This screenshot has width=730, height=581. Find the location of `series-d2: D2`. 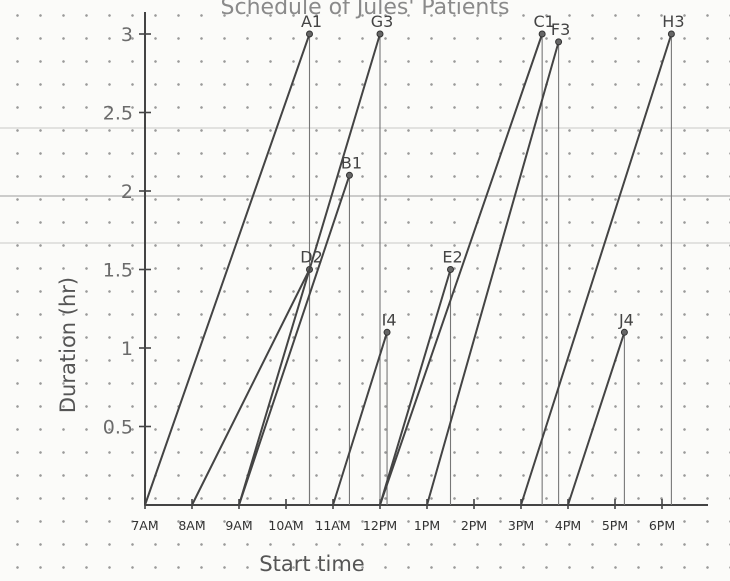

series-d2: D2 is located at coordinates (257, 377).